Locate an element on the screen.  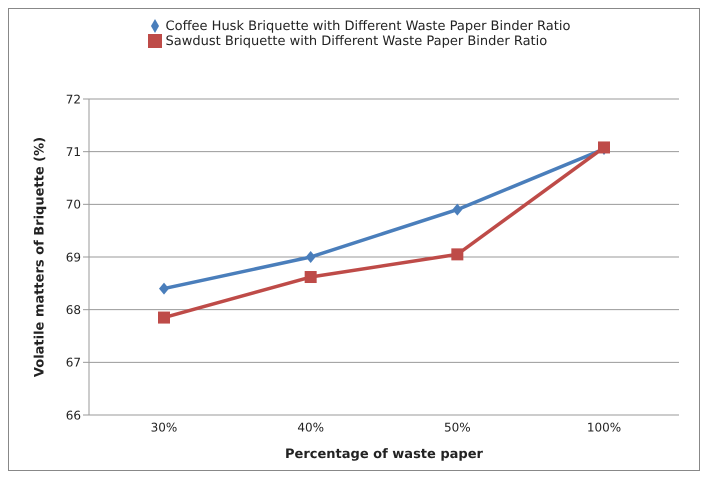
y-tick-label: 69 is located at coordinates (73, 257).